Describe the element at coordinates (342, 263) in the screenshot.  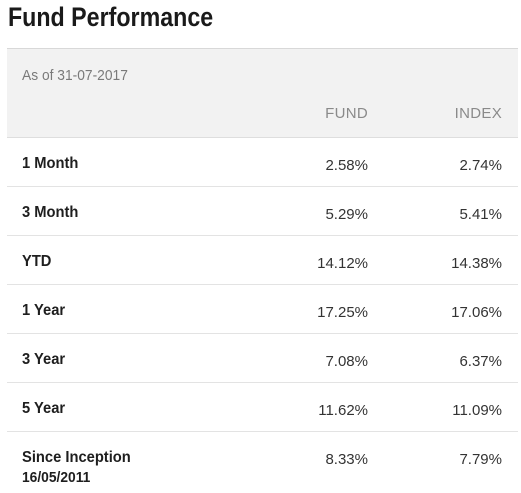
I see `fund-value: 14.12%` at that location.